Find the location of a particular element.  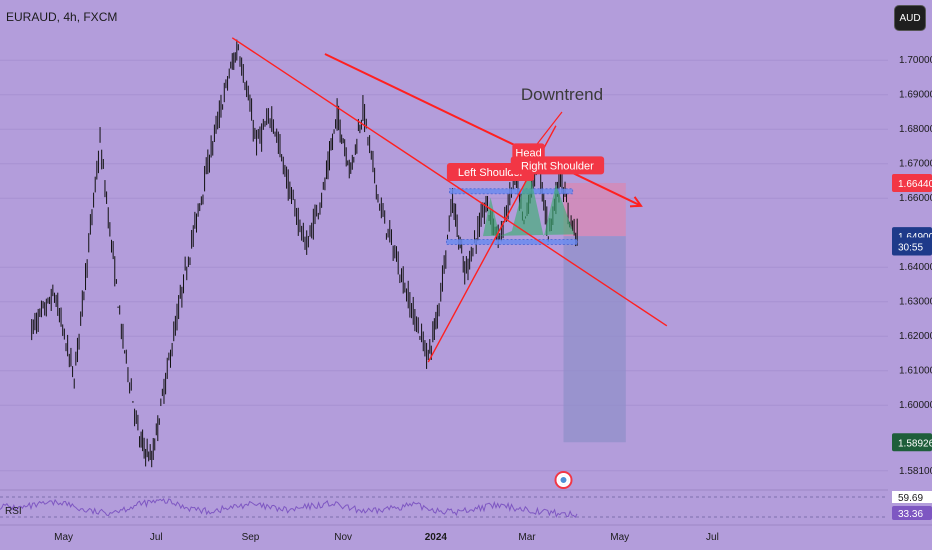

rsi-value-label: 59.69 is located at coordinates (910, 498).